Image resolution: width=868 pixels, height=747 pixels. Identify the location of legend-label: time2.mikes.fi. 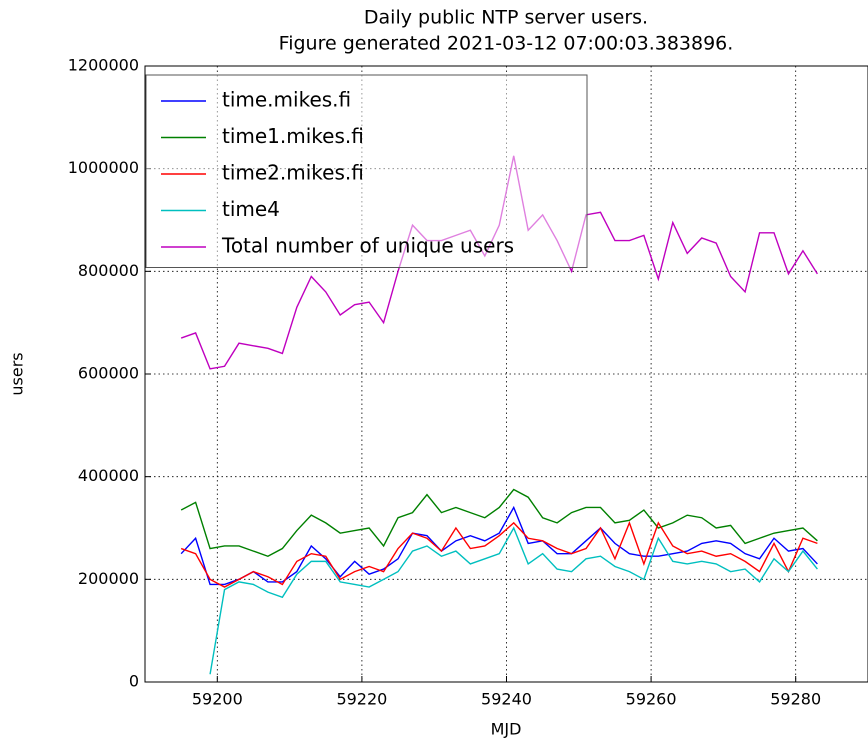
(293, 173).